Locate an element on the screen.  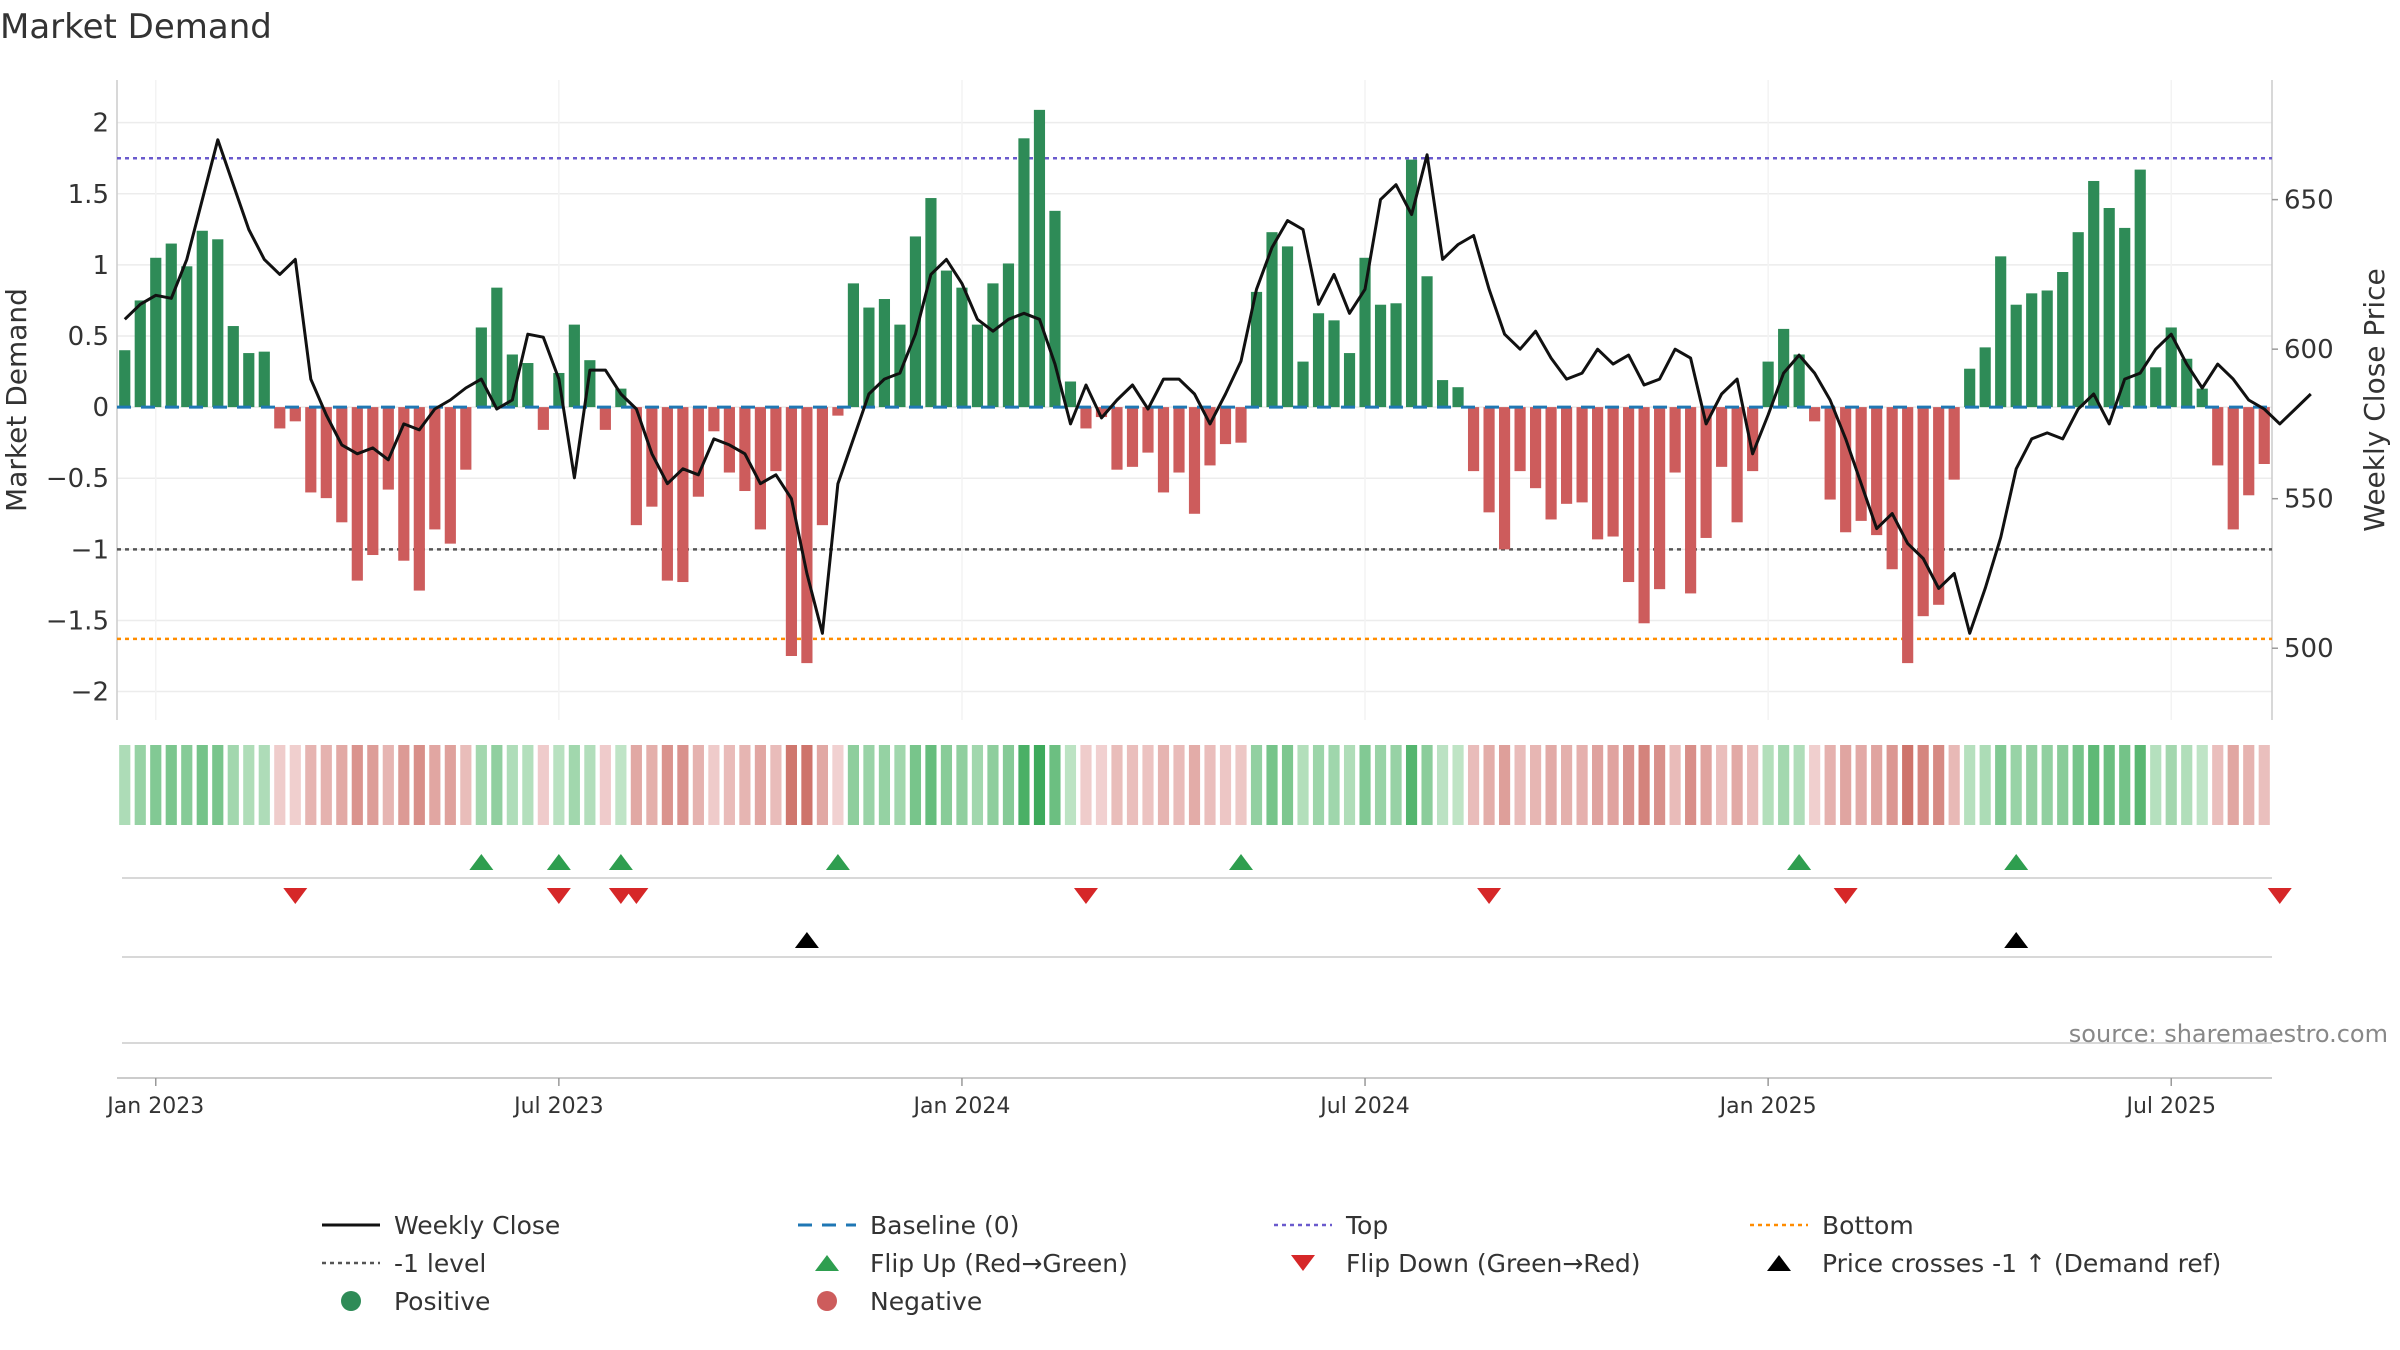
y-axis-label: Market Demand is located at coordinates (16, 400).